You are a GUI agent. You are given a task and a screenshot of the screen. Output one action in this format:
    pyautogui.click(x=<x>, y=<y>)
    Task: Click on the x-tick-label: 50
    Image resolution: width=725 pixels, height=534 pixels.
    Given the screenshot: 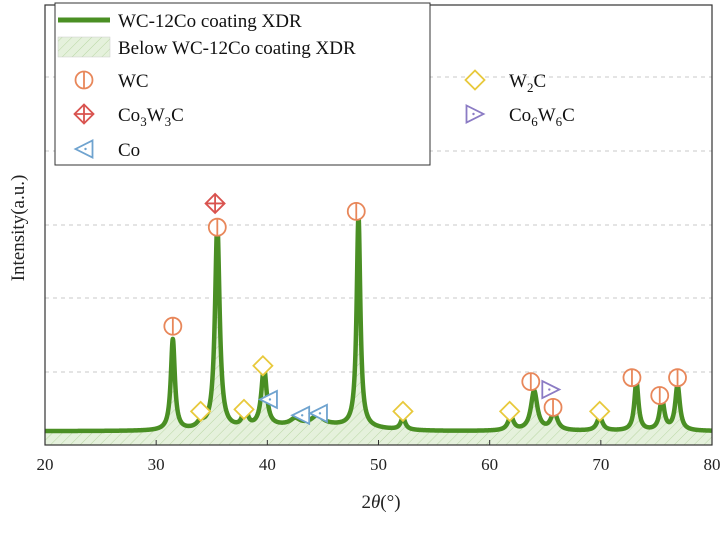 What is the action you would take?
    pyautogui.click(x=378, y=464)
    